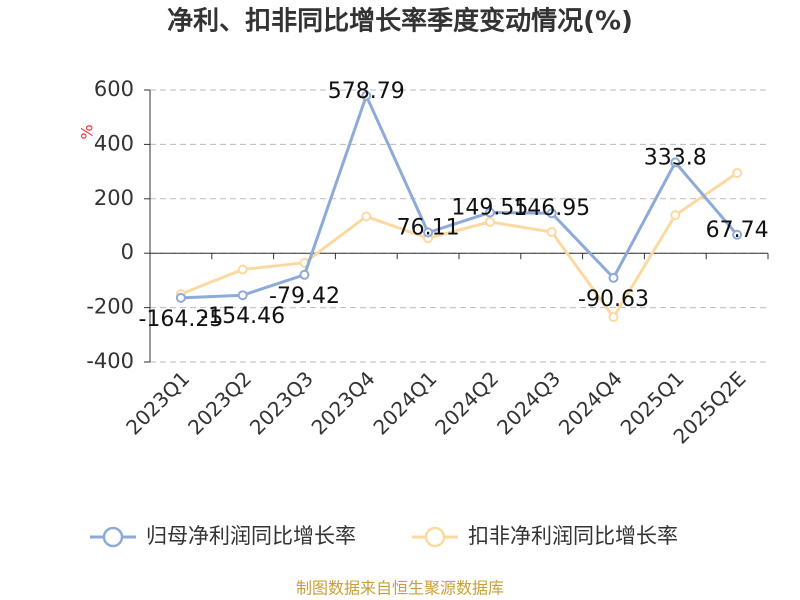  I want to click on x-tick-label: 2023Q1, so click(157, 402).